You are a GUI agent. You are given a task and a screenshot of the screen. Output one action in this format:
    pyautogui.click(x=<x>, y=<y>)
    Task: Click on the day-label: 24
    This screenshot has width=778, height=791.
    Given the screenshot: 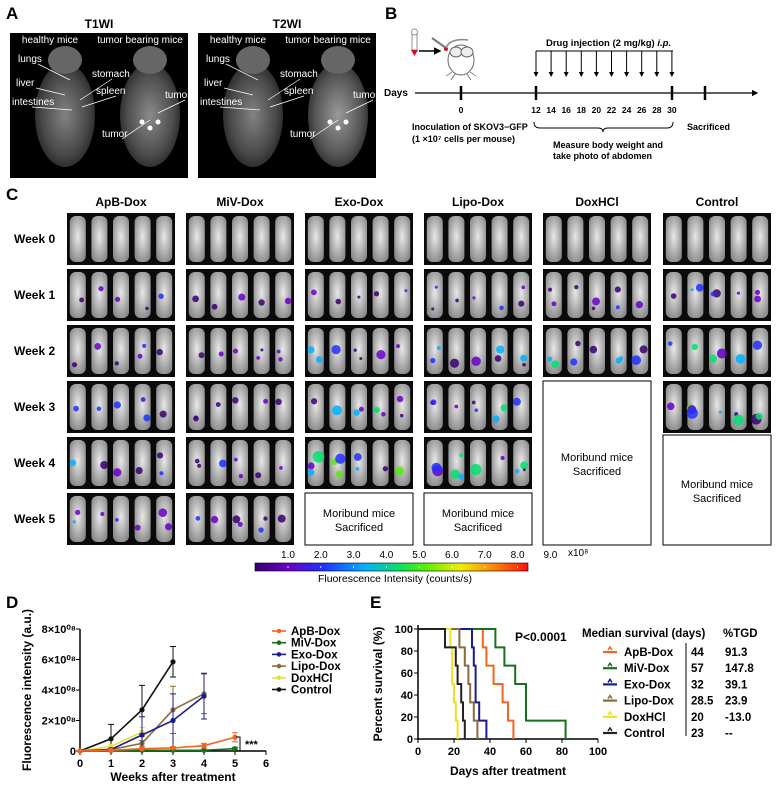 What is the action you would take?
    pyautogui.click(x=627, y=110)
    